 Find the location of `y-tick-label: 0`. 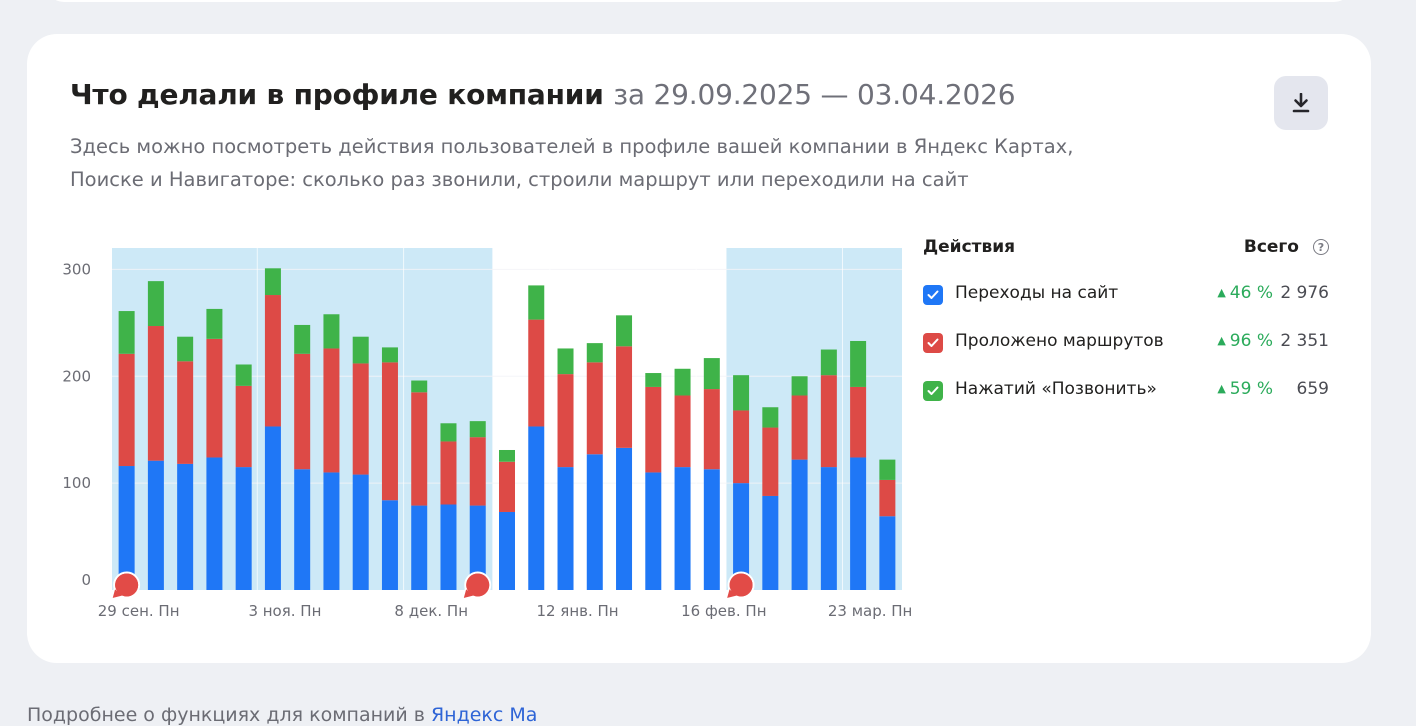

y-tick-label: 0 is located at coordinates (86, 580).